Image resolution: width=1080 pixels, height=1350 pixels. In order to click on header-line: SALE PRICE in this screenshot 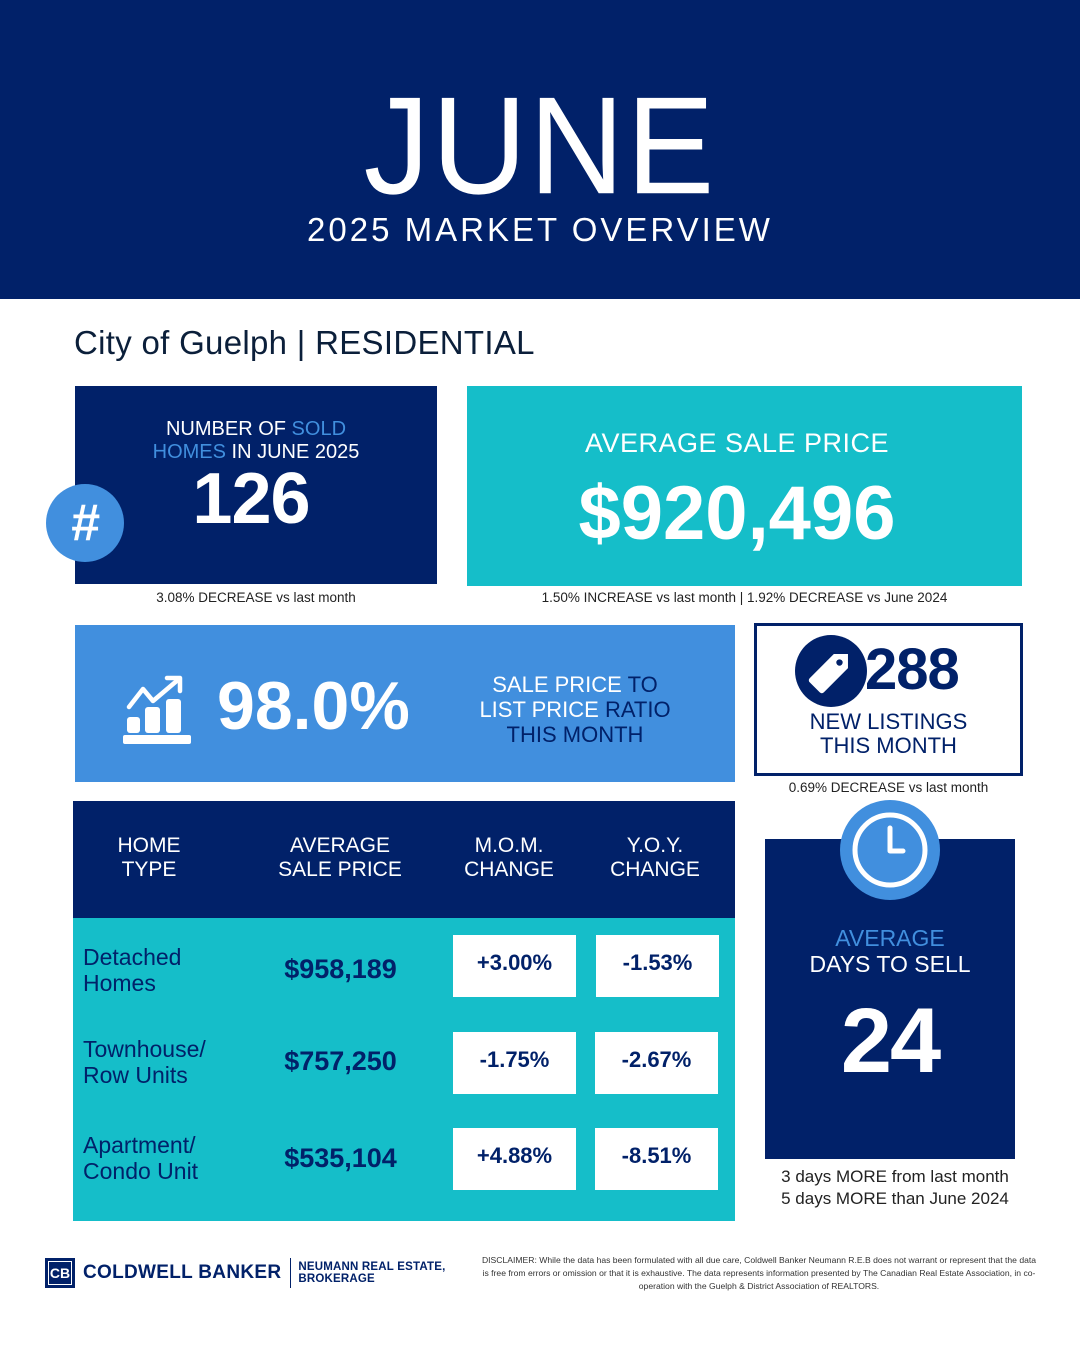, I will do `click(340, 869)`.